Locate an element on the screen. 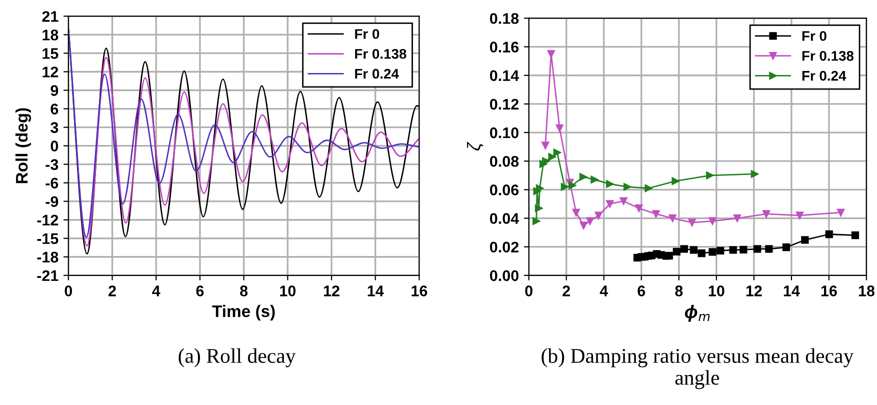 This screenshot has width=877, height=405. y-tick-label: -21 is located at coordinates (47, 275).